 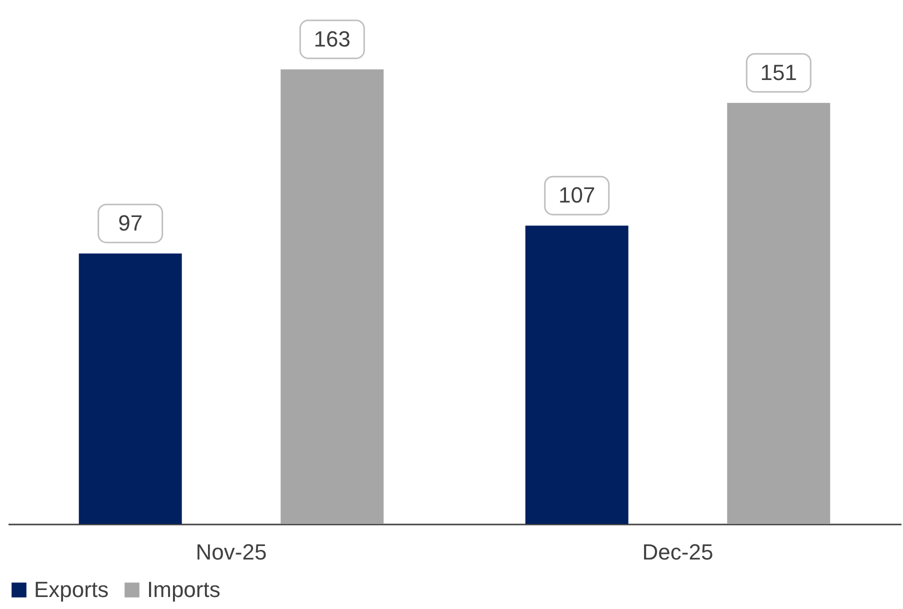 I want to click on legend-label: Imports, so click(x=183, y=589).